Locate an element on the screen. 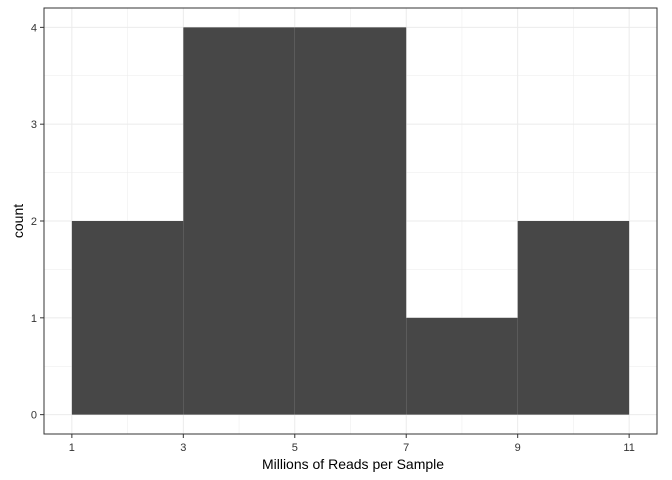  x-axis: 1 3 5 7 9 11 is located at coordinates (352, 444).